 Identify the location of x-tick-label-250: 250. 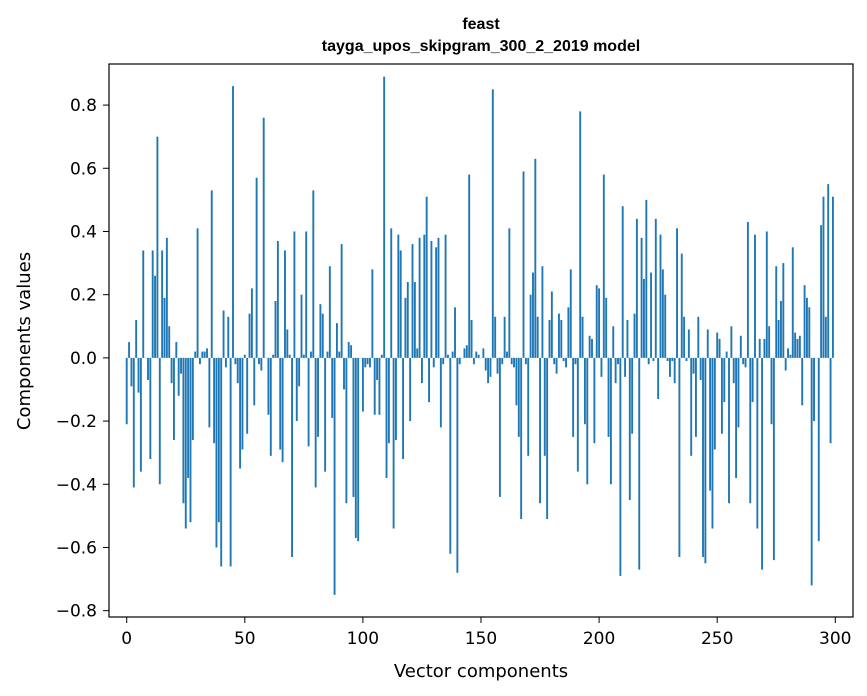
(717, 639).